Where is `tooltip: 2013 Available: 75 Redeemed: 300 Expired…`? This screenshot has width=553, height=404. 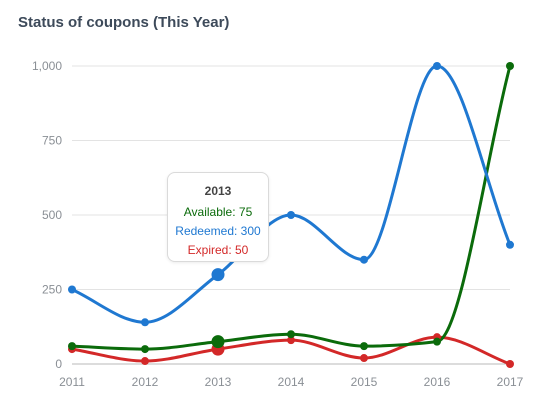 tooltip: 2013 Available: 75 Redeemed: 300 Expired… is located at coordinates (218, 217).